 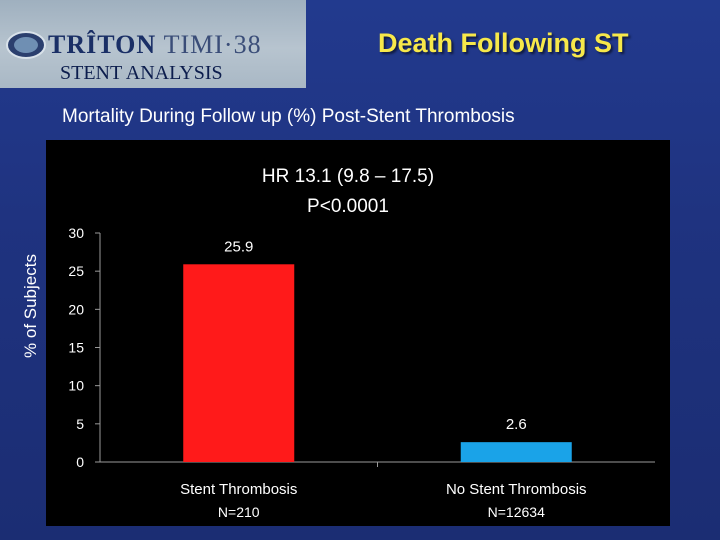 I want to click on y-tick-label: 15, so click(x=76, y=348).